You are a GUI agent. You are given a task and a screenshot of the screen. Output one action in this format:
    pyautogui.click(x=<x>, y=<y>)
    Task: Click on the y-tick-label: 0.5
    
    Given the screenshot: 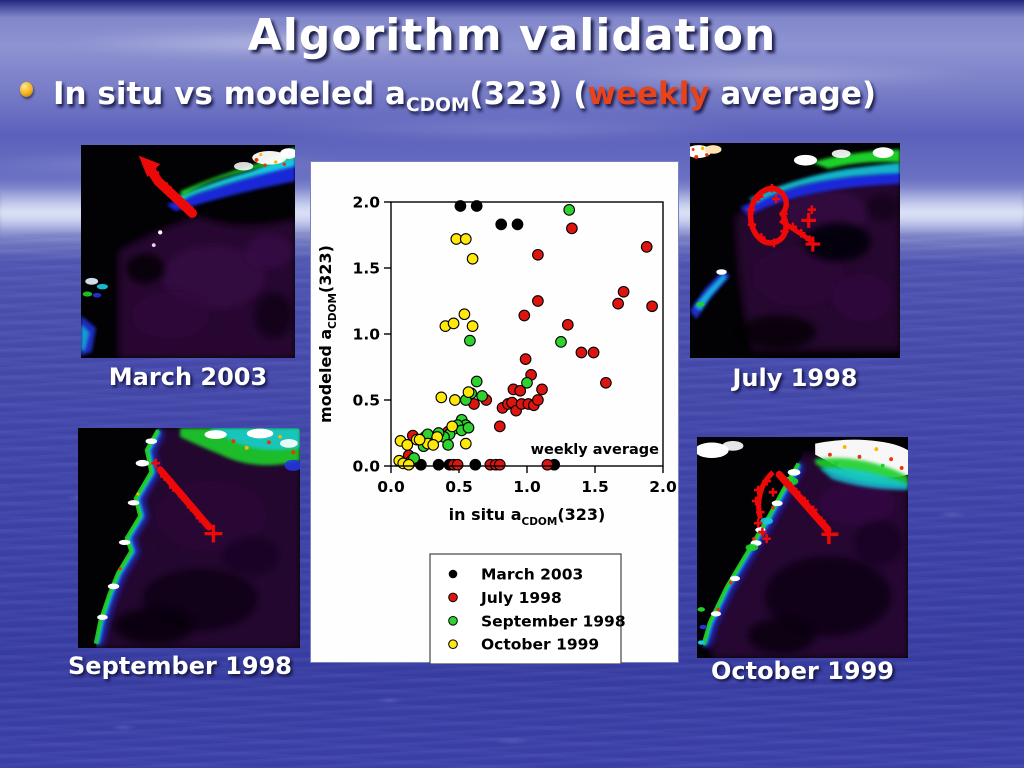 What is the action you would take?
    pyautogui.click(x=366, y=401)
    